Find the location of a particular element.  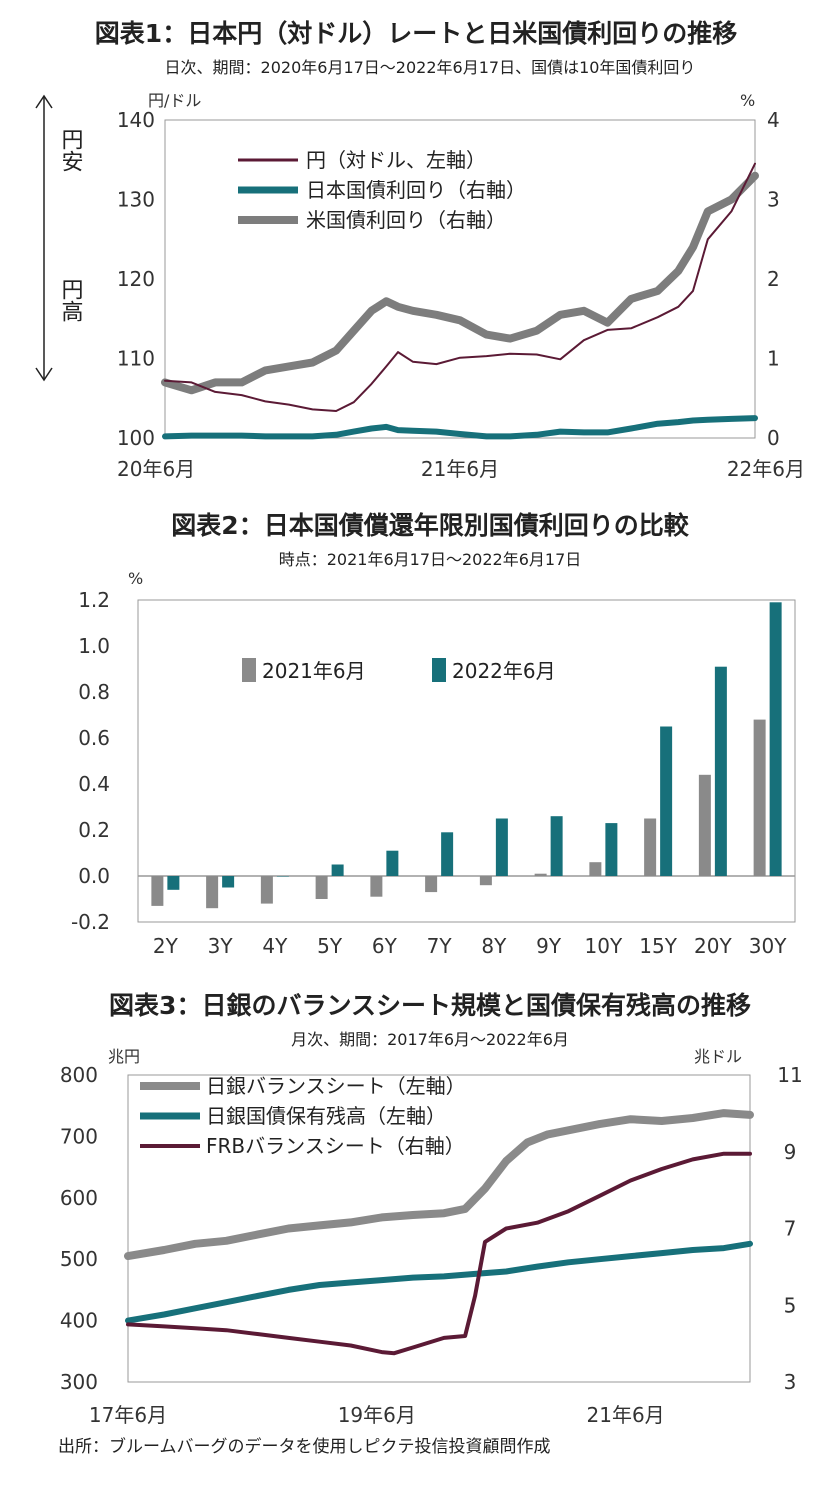

chart2-ytick: 0.8 is located at coordinates (94, 692).